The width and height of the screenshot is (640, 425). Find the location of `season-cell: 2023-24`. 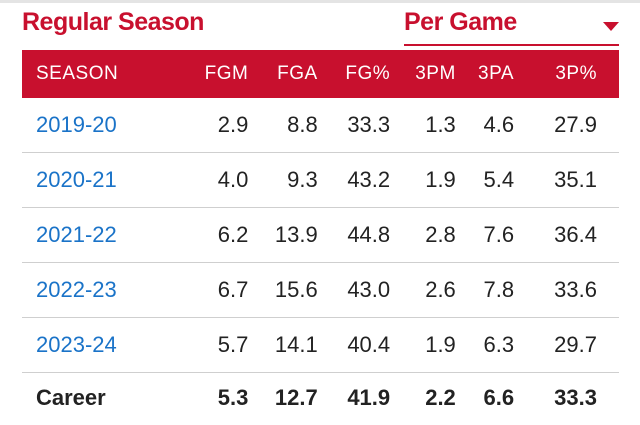

season-cell: 2023-24 is located at coordinates (100, 345).